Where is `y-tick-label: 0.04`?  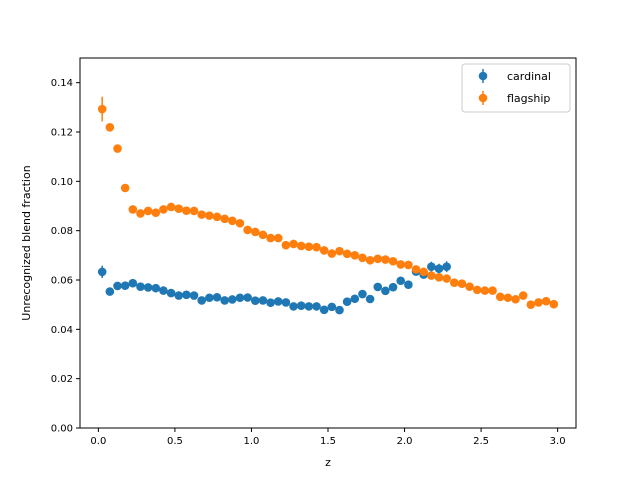 y-tick-label: 0.04 is located at coordinates (62, 330).